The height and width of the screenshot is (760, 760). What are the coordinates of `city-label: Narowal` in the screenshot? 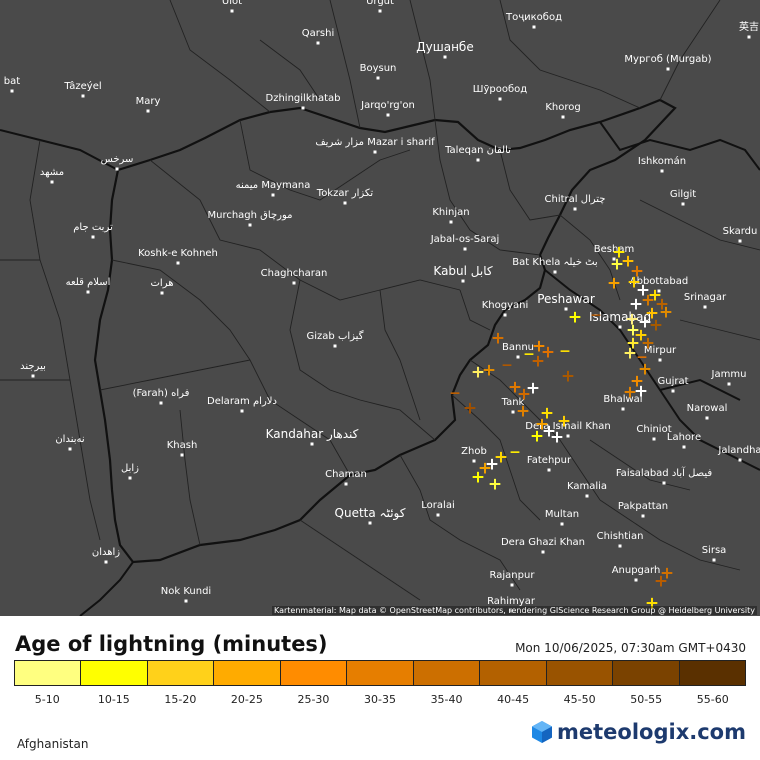 It's located at (707, 408).